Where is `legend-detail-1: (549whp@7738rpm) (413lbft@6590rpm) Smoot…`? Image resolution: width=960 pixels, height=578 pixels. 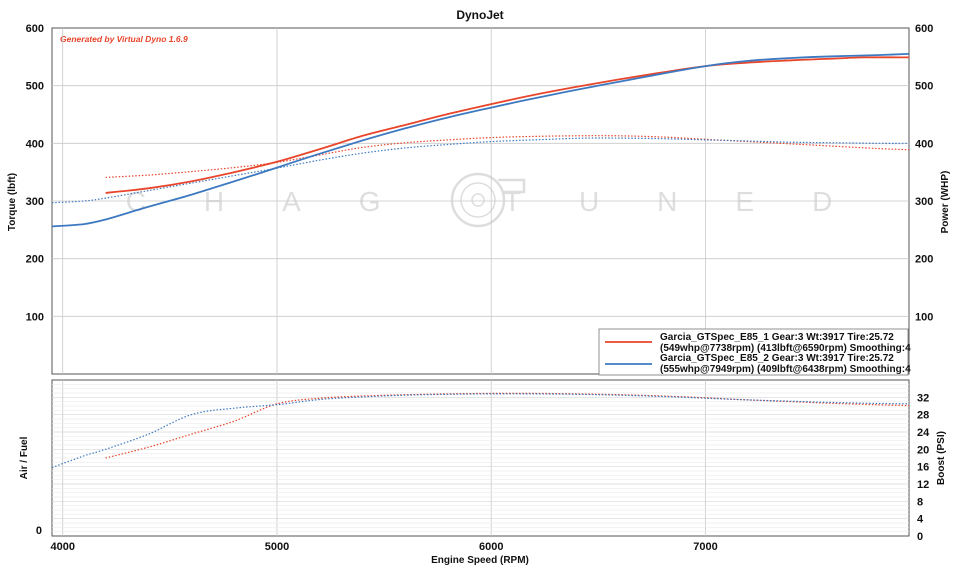
legend-detail-1: (549whp@7738rpm) (413lbft@6590rpm) Smoot… is located at coordinates (785, 348).